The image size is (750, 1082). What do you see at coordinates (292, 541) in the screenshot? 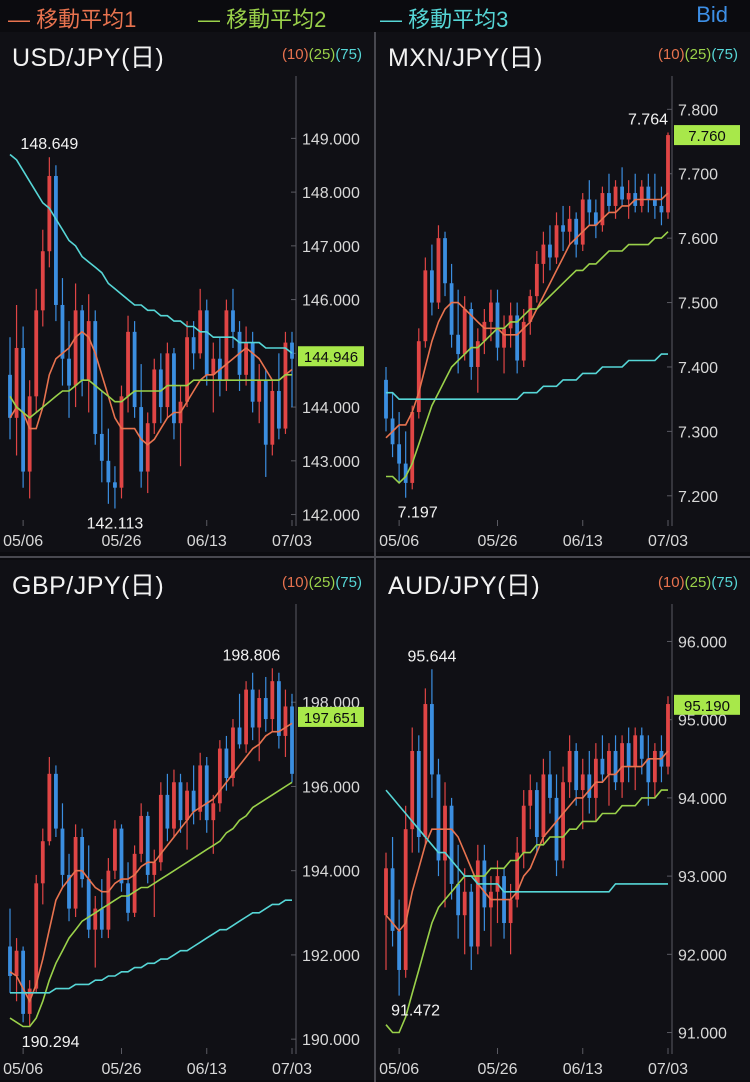
I see `x-tick-label: 07/03` at bounding box center [292, 541].